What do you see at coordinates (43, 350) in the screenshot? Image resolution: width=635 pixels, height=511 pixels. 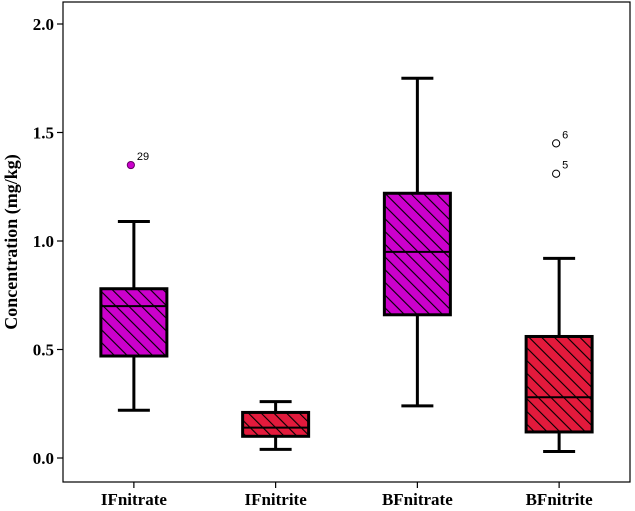 I see `y-tick-label: 0.5` at bounding box center [43, 350].